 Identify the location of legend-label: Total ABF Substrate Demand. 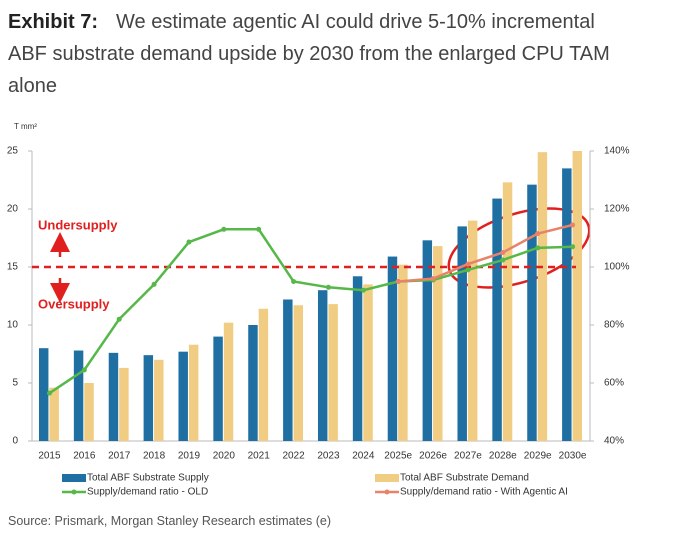
(464, 478).